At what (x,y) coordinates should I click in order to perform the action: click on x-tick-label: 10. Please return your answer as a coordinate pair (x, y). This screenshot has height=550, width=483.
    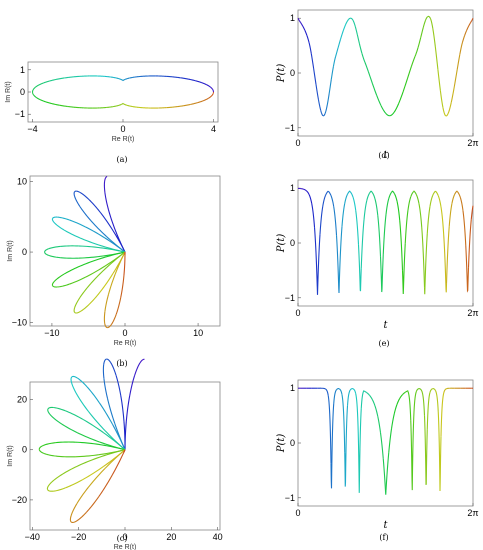
    Looking at the image, I should click on (198, 333).